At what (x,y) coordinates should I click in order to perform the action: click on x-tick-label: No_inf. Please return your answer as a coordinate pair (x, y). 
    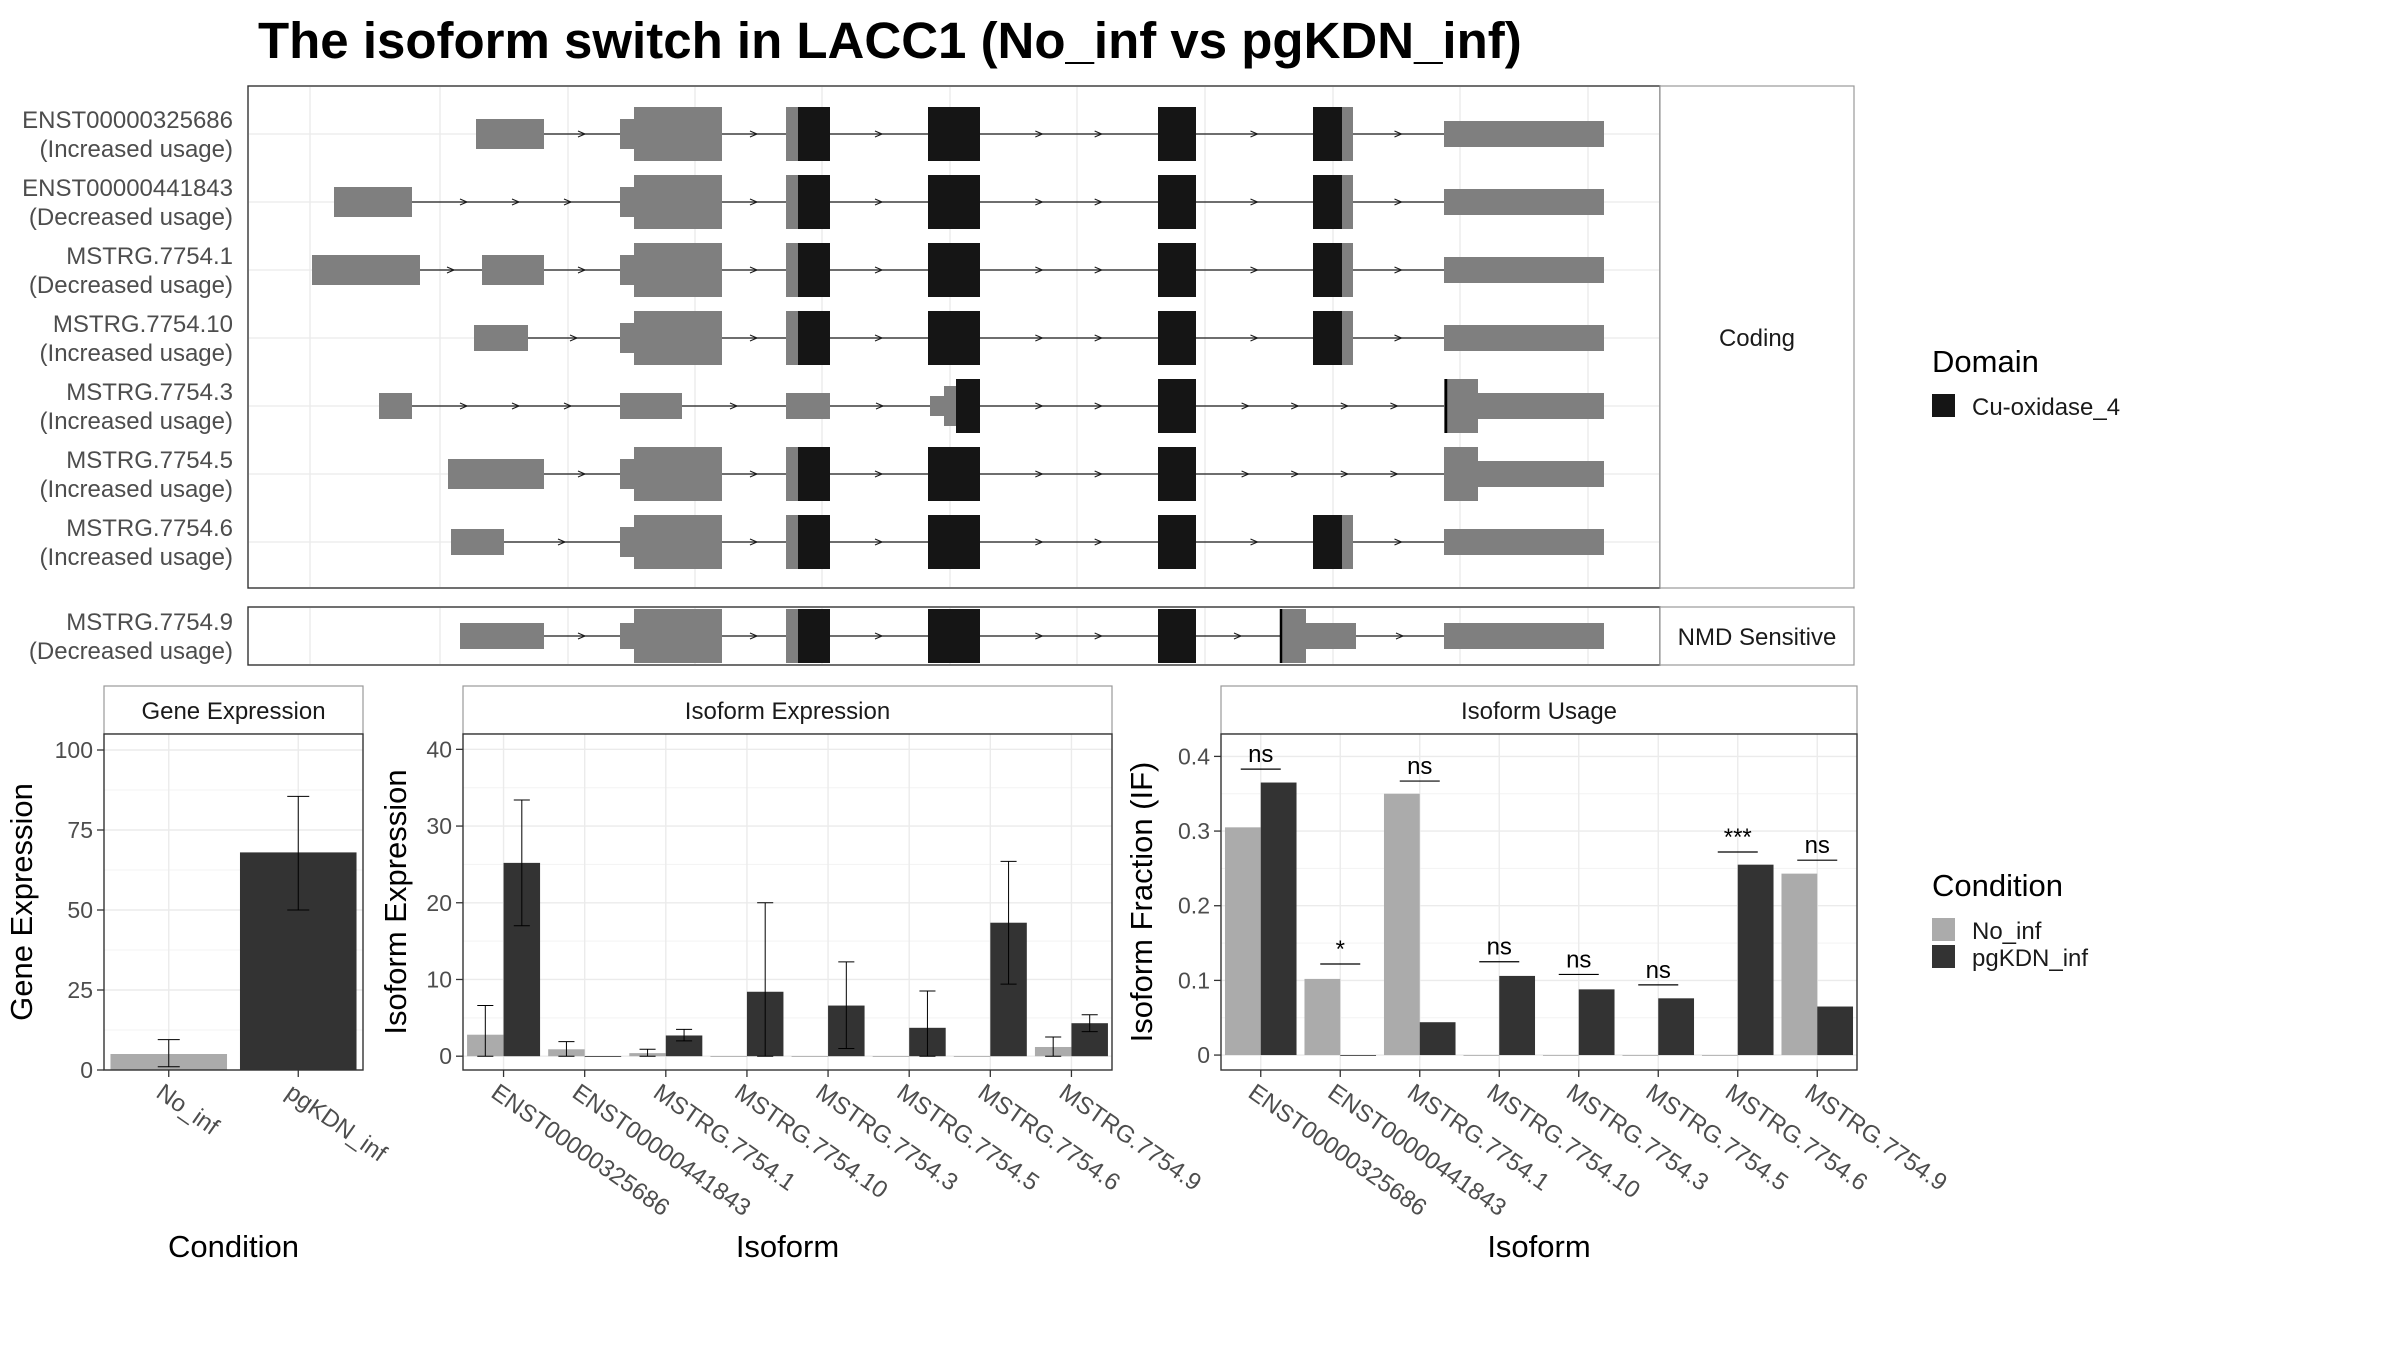
    Looking at the image, I should click on (187, 1110).